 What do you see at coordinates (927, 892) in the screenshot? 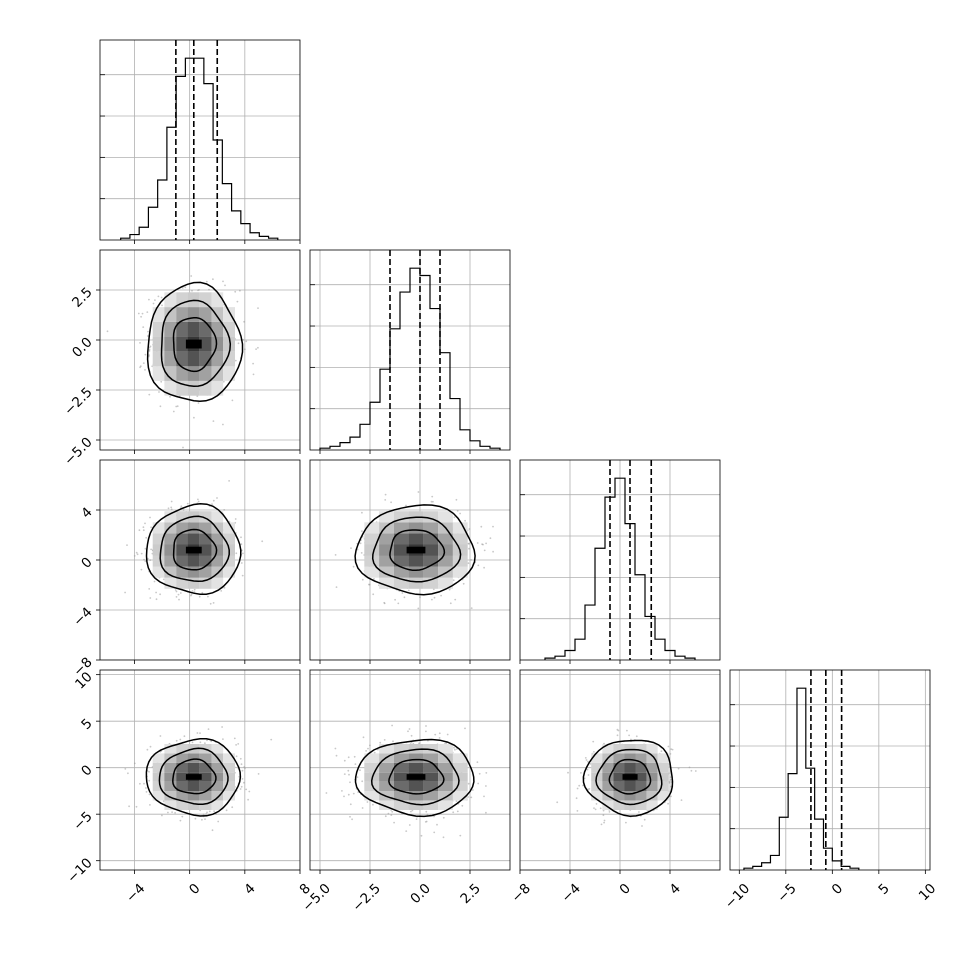
I see `x-tick-label: 10` at bounding box center [927, 892].